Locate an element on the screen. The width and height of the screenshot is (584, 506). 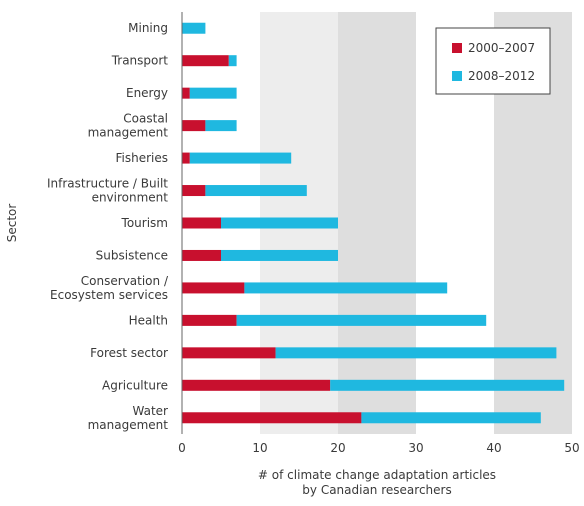
x-tick-label: 30 is located at coordinates (415, 448).